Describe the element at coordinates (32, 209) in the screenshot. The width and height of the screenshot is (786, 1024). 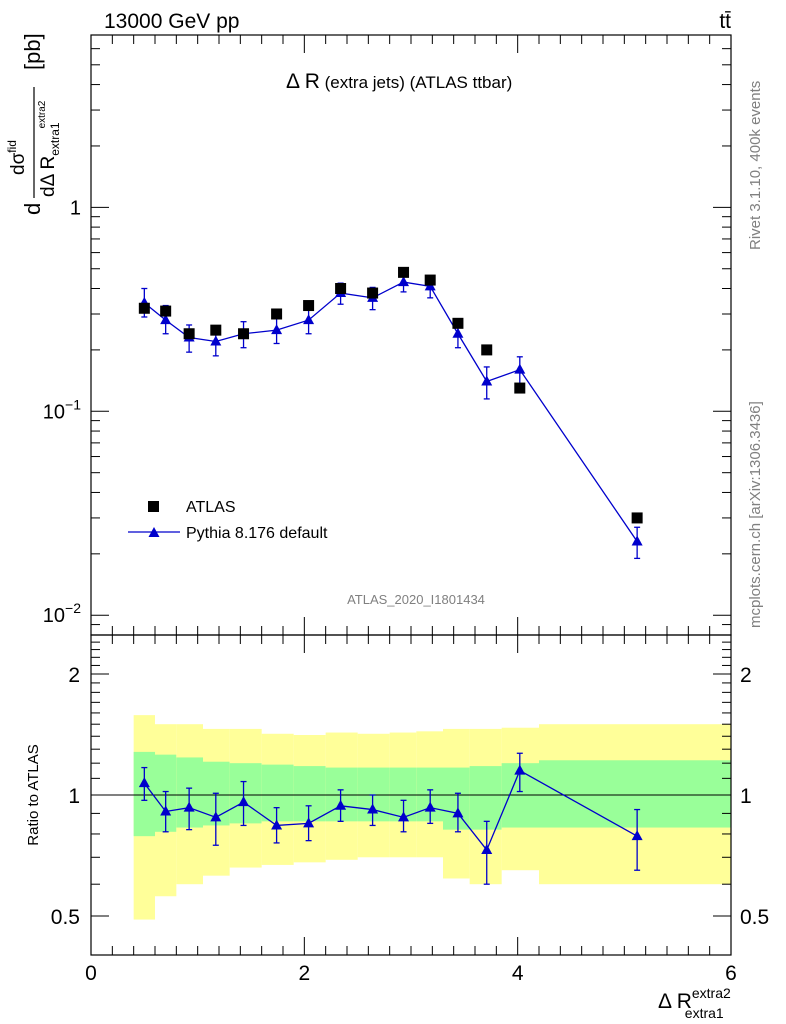
I see `y-label-d: d` at that location.